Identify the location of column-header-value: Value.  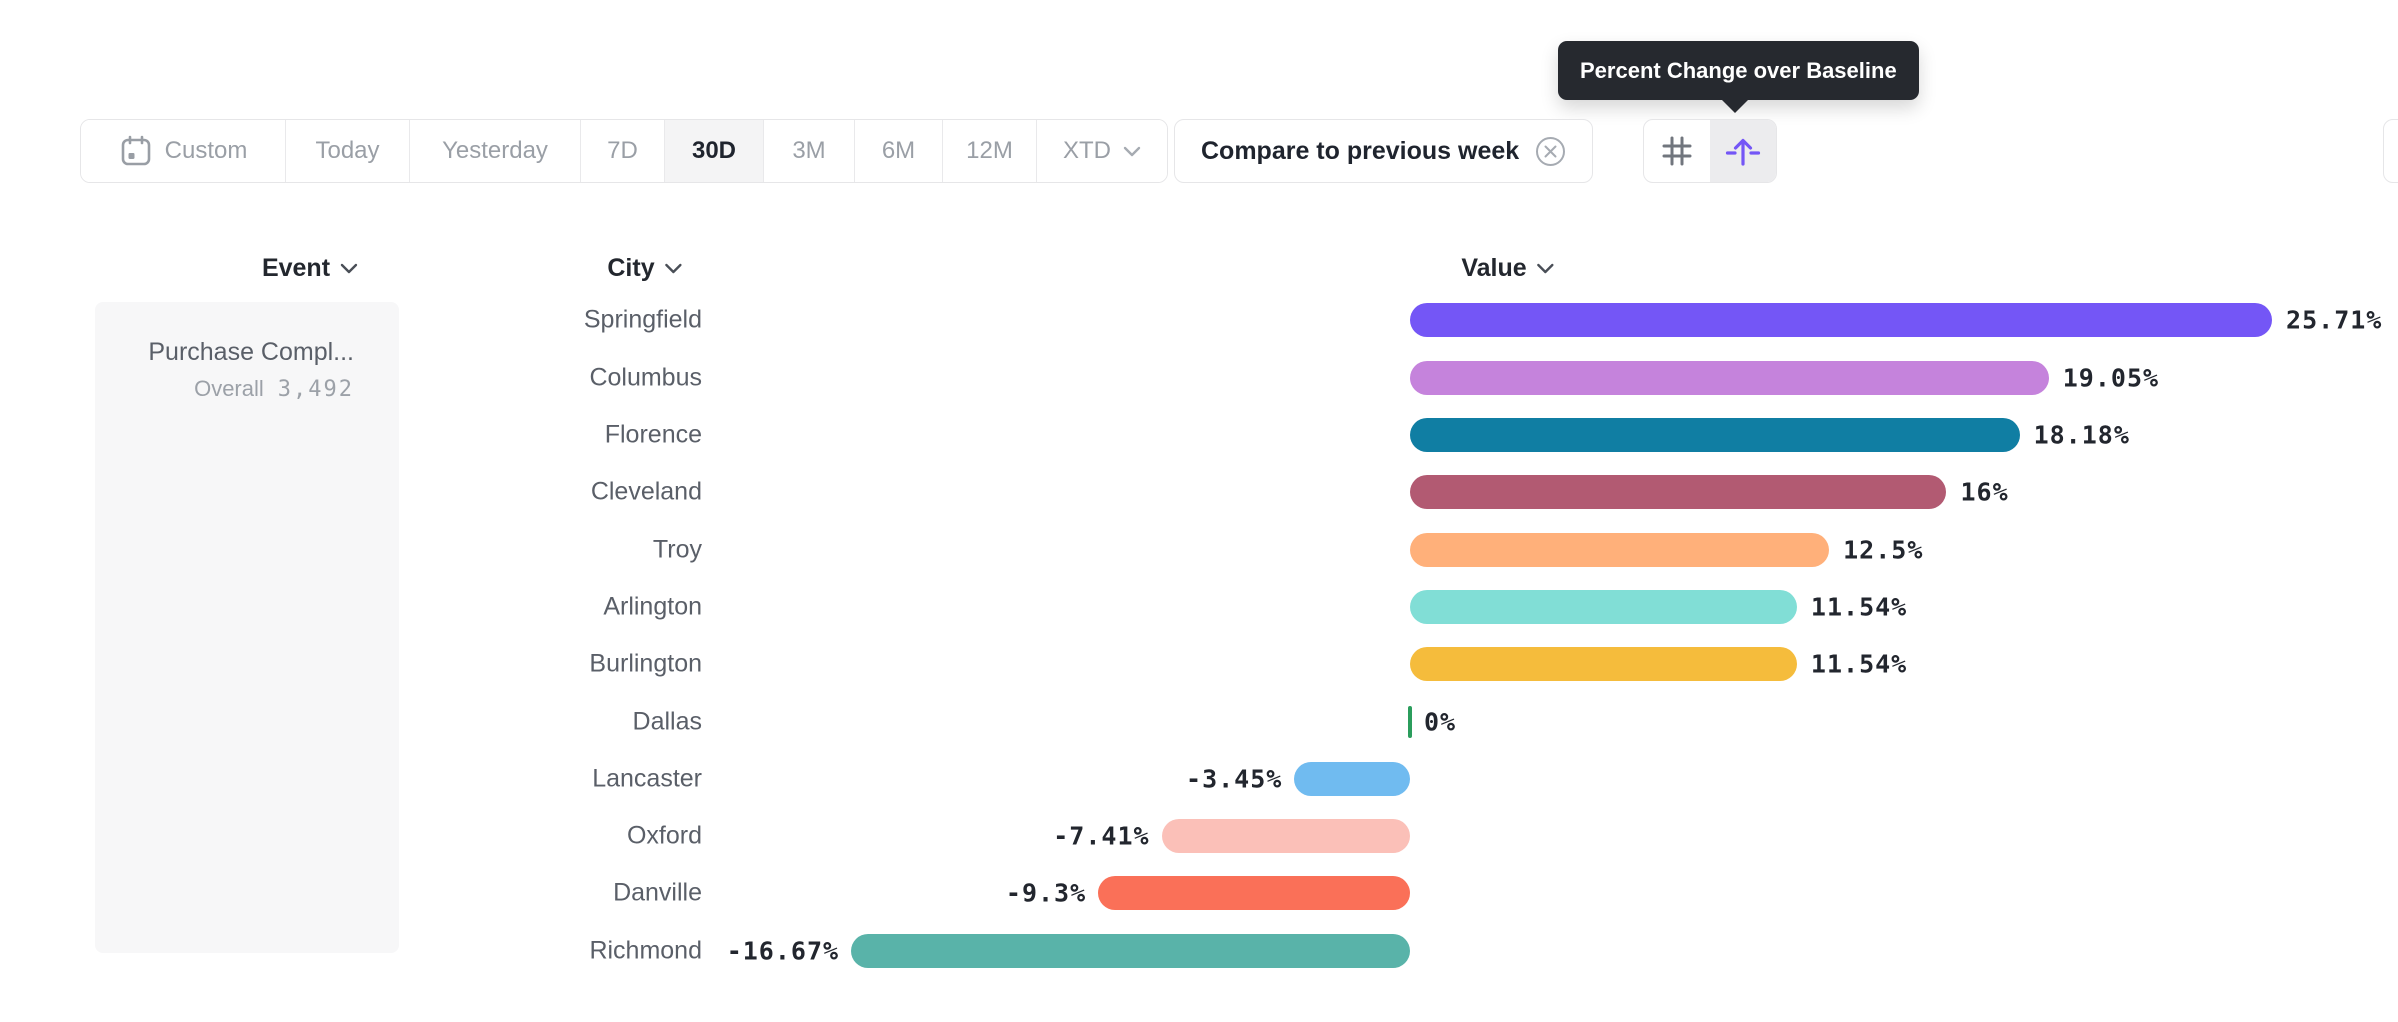
(1507, 268).